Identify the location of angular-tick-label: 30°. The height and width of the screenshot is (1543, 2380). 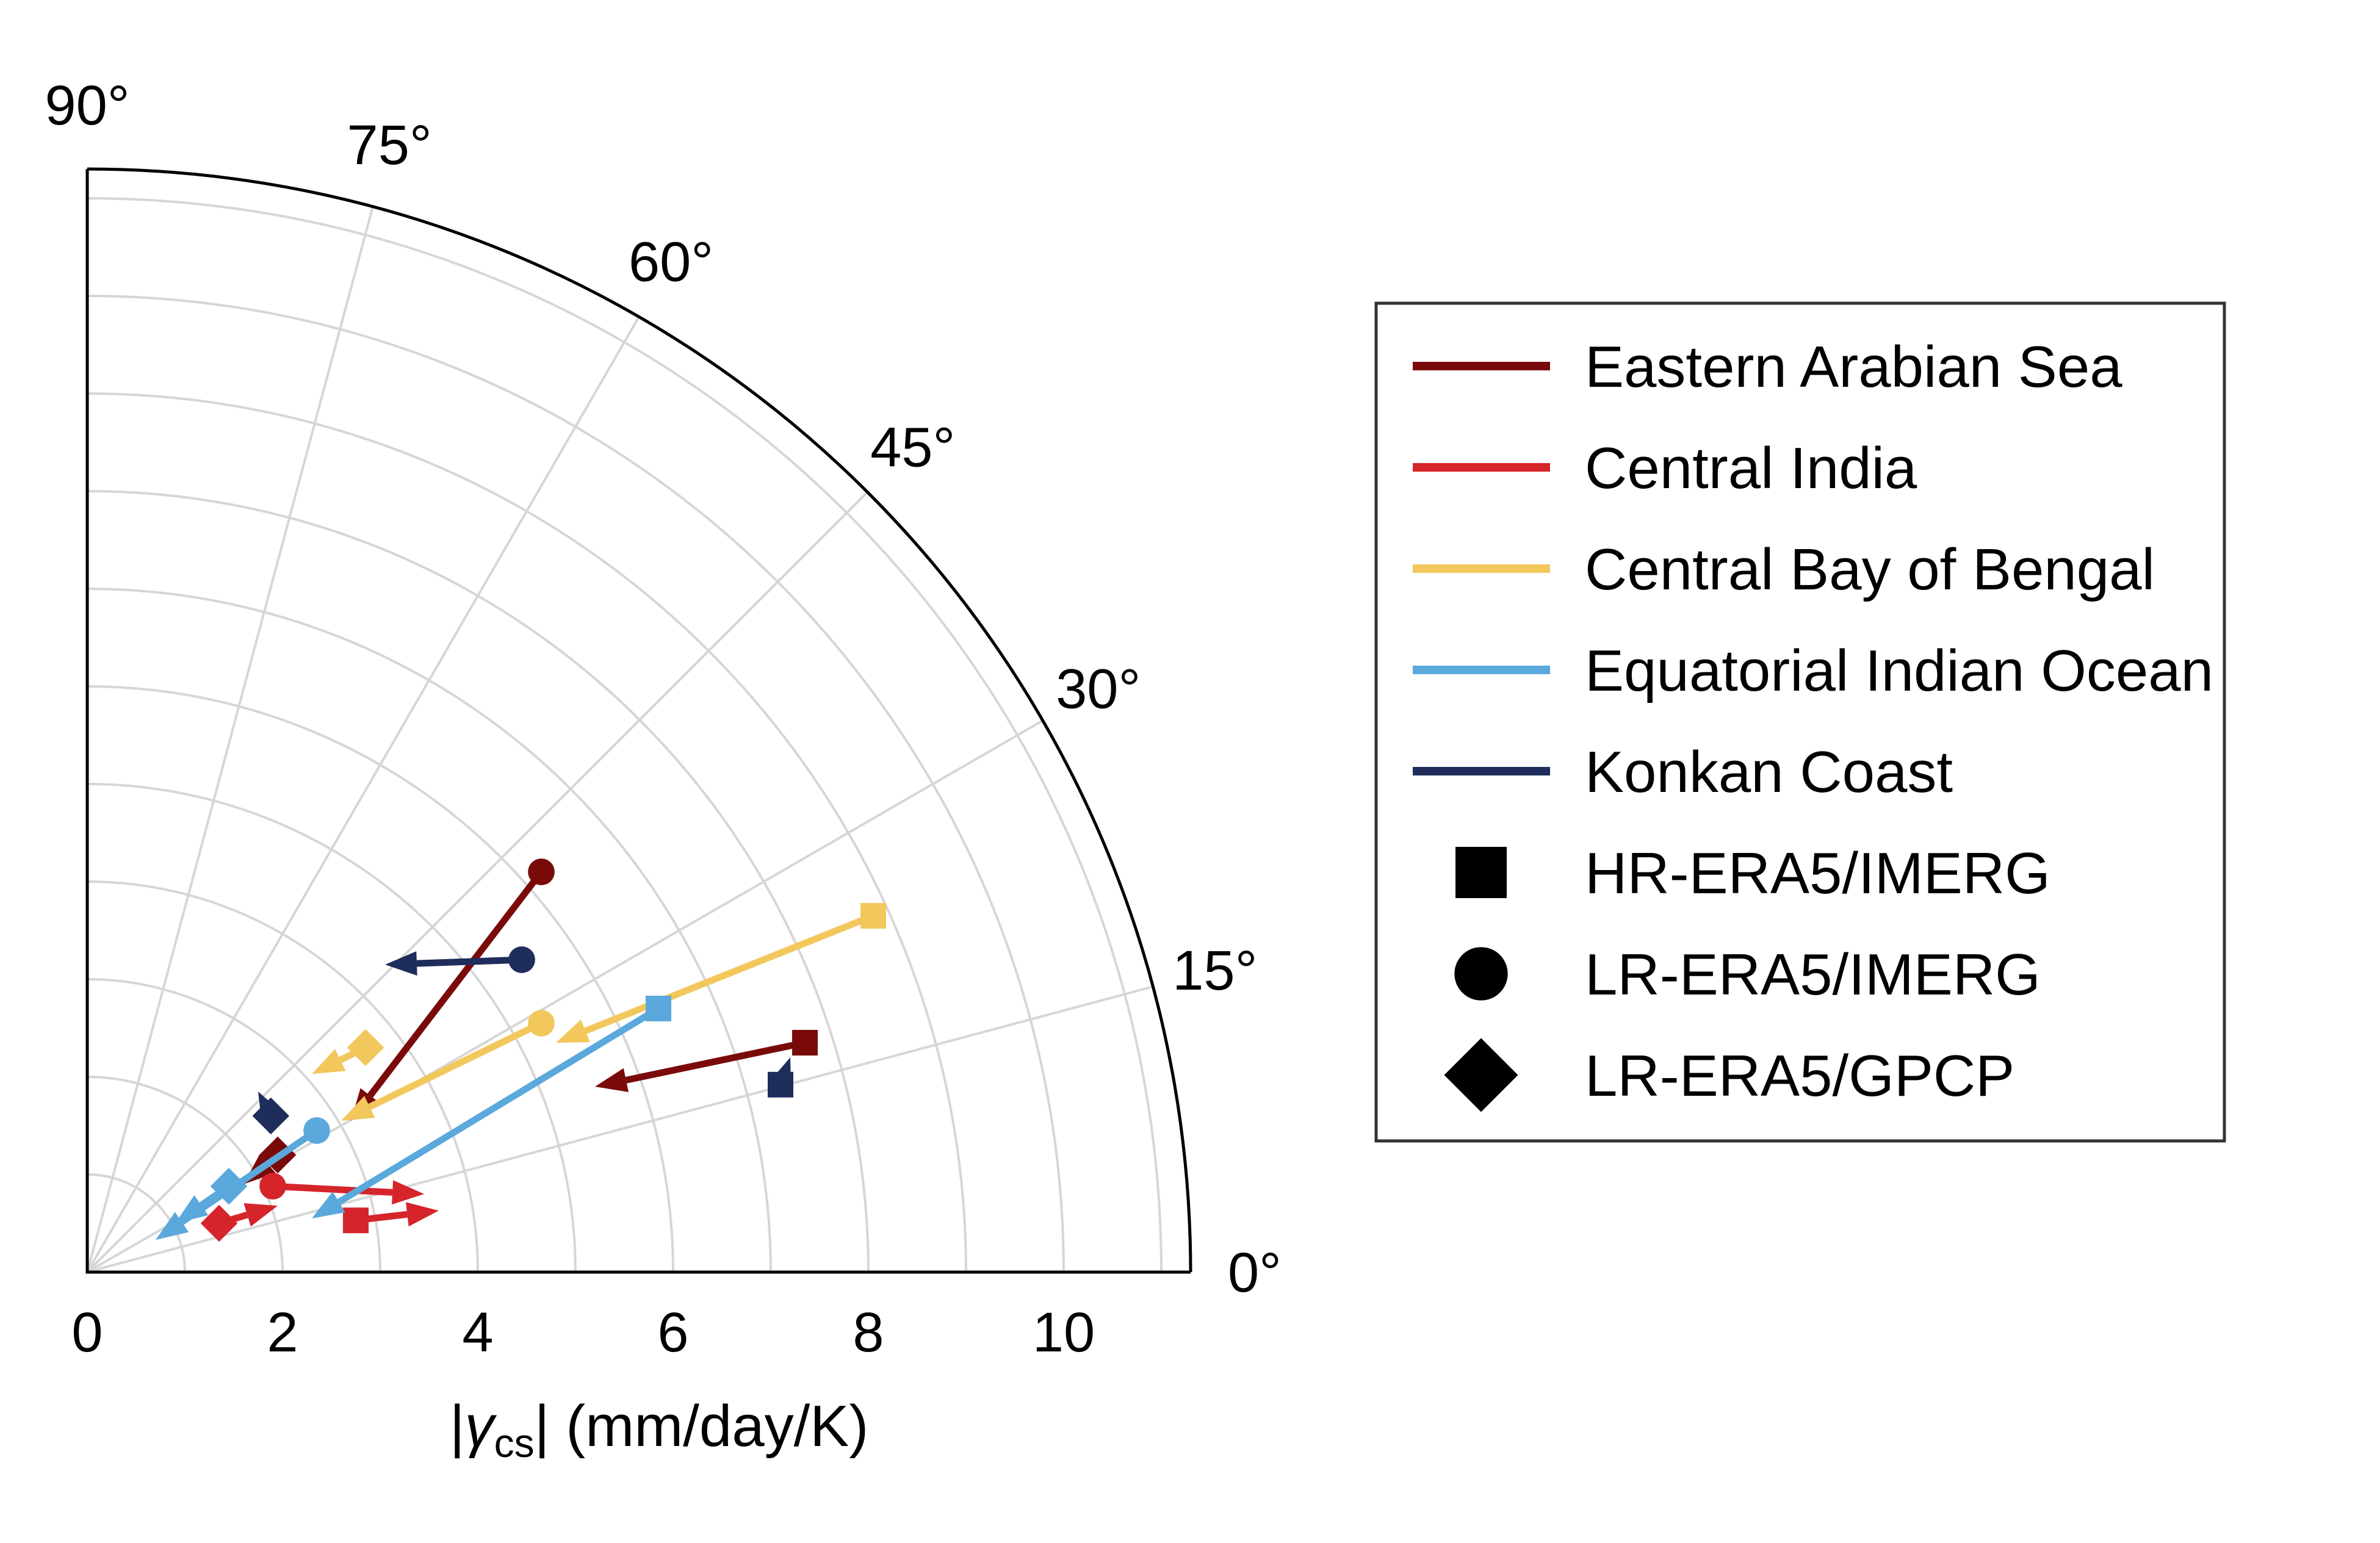
(1098, 689).